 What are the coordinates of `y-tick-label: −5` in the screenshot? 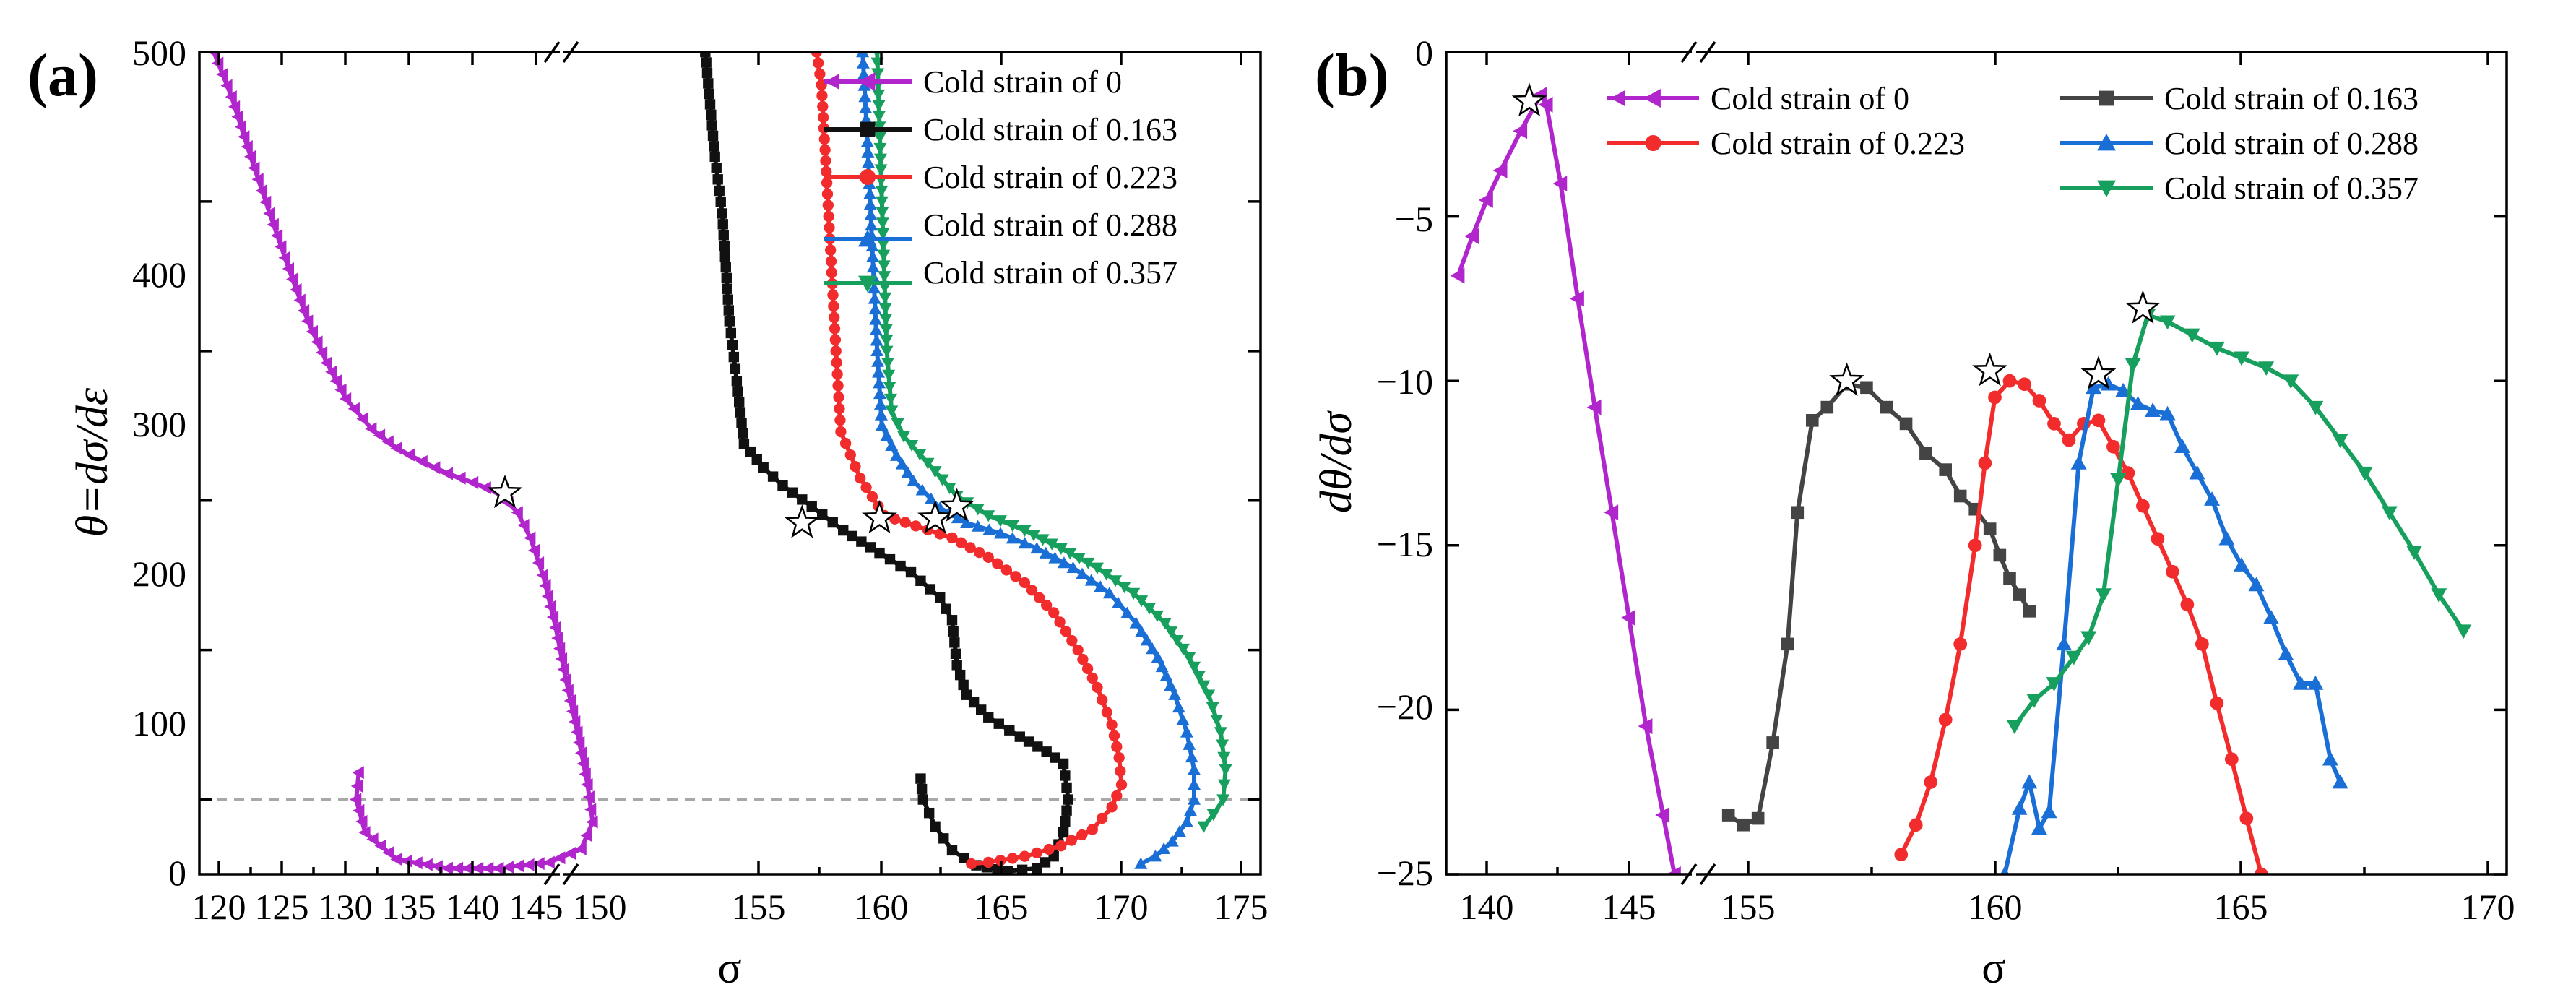 It's located at (1414, 219).